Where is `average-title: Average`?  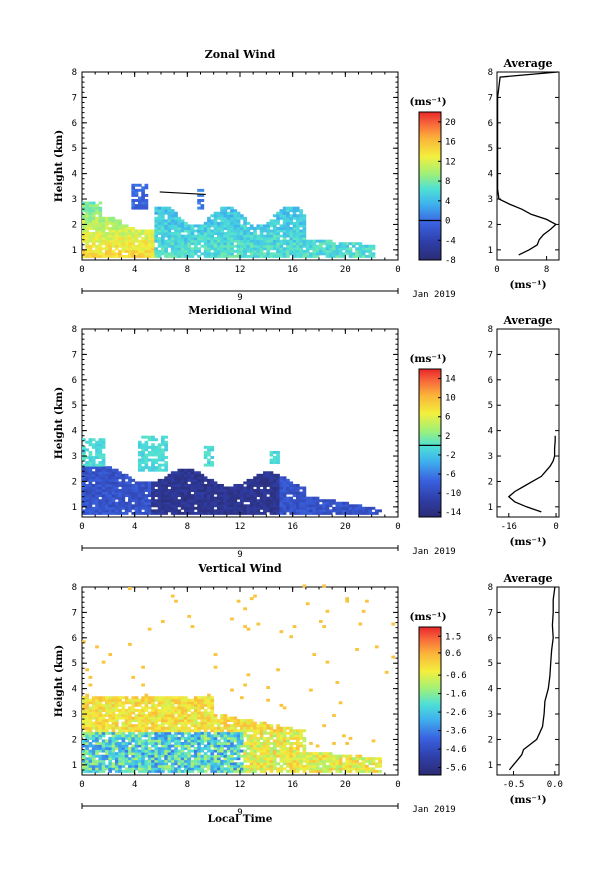
average-title: Average is located at coordinates (527, 63).